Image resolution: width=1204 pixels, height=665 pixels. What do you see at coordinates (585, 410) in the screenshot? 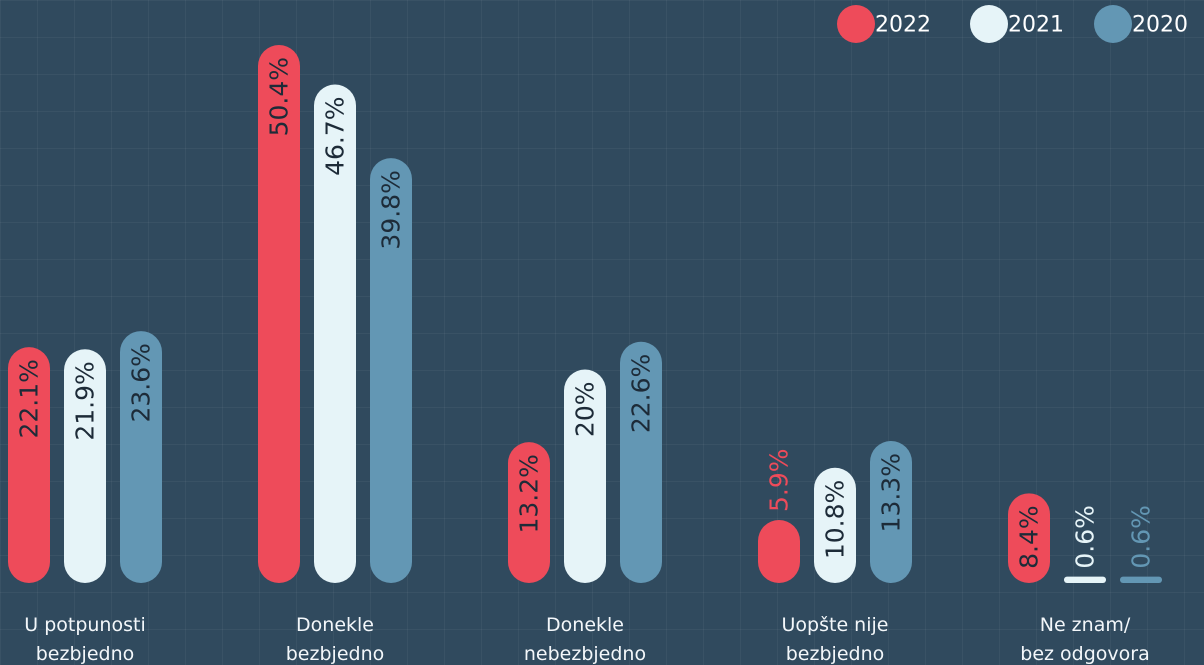
I see `value-label: 20%` at bounding box center [585, 410].